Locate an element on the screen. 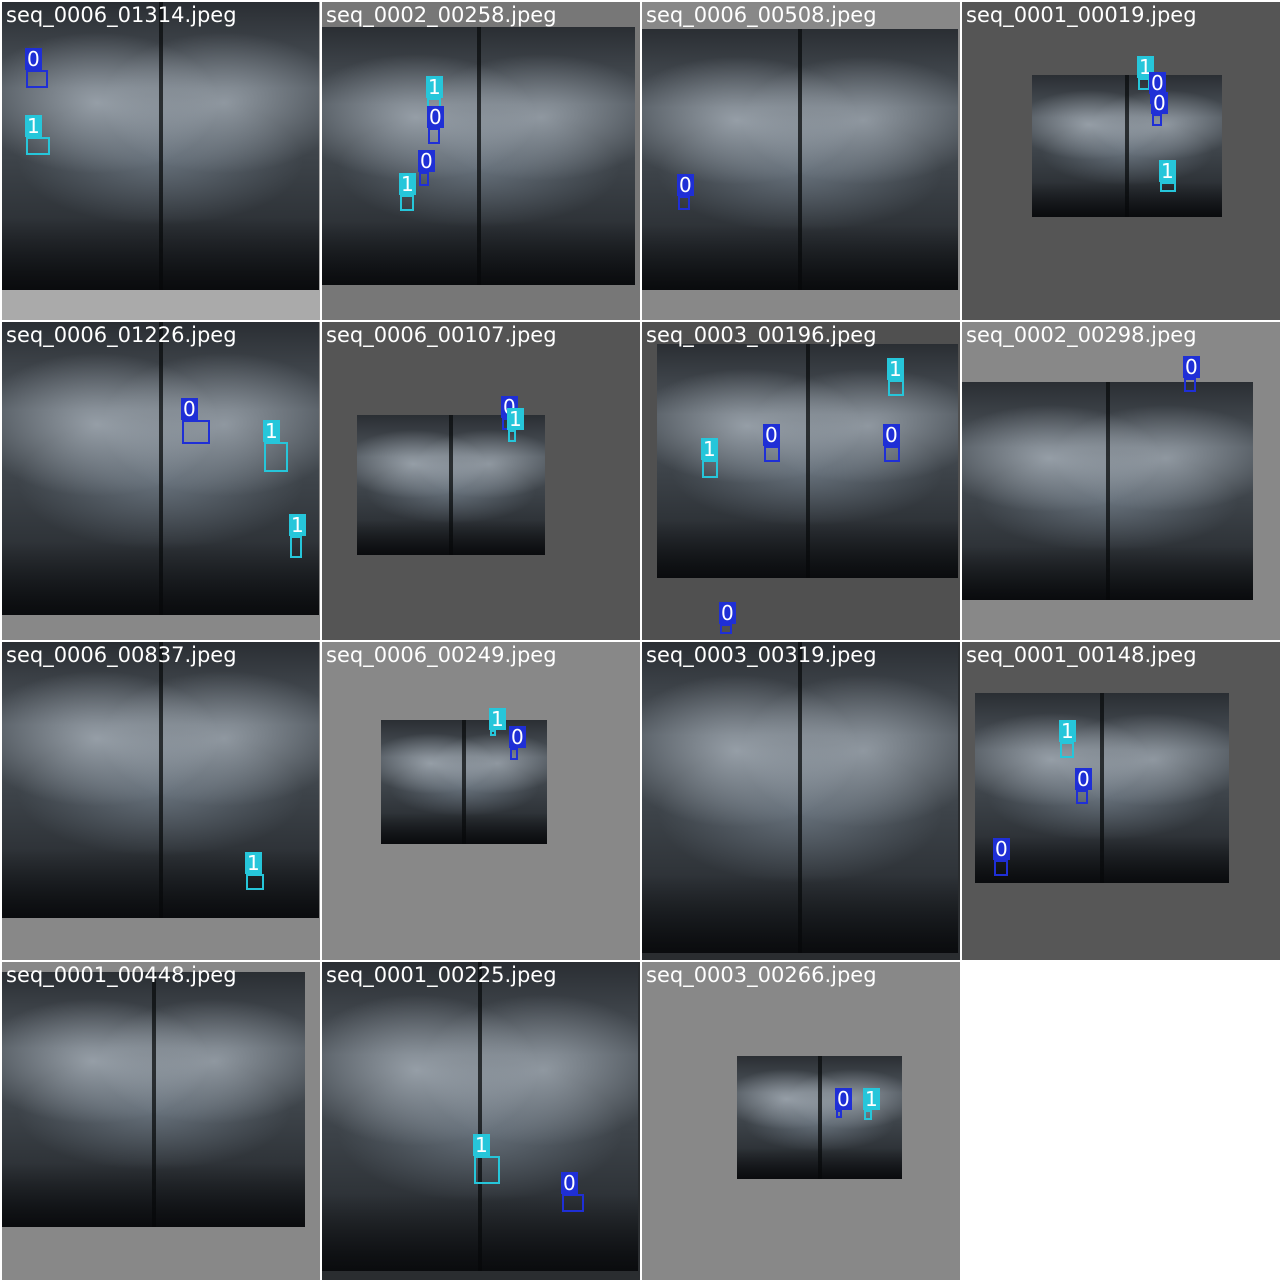  mosaic-tile: seq_0003_00319.jpeg is located at coordinates (801, 801).